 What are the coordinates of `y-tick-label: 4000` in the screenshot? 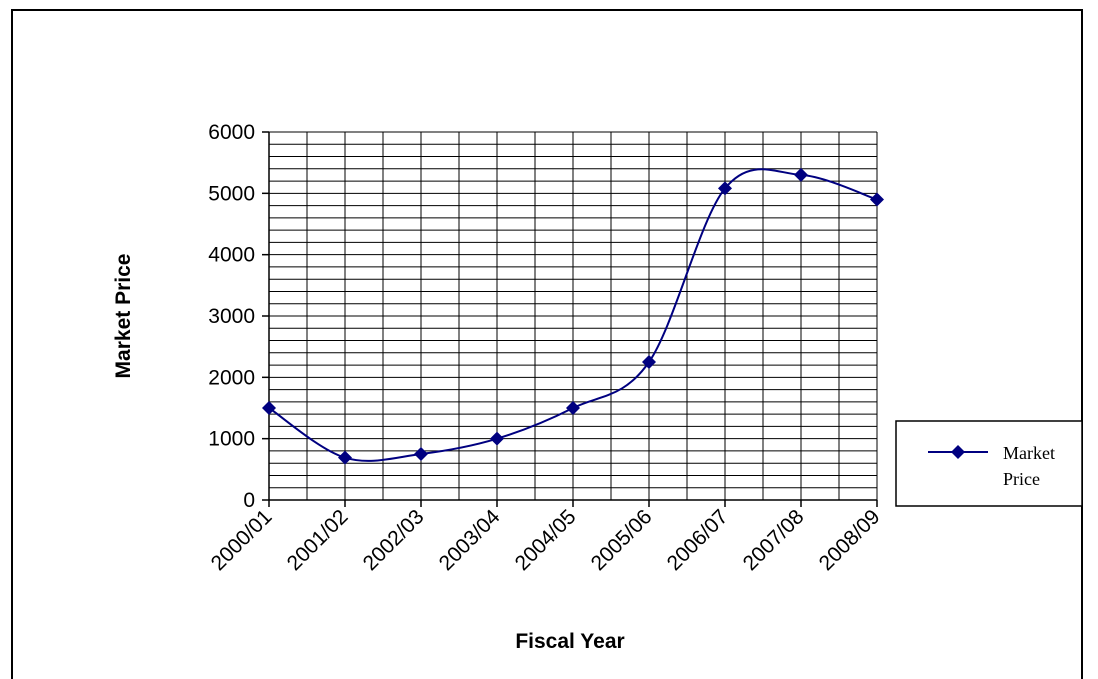 It's located at (231, 255).